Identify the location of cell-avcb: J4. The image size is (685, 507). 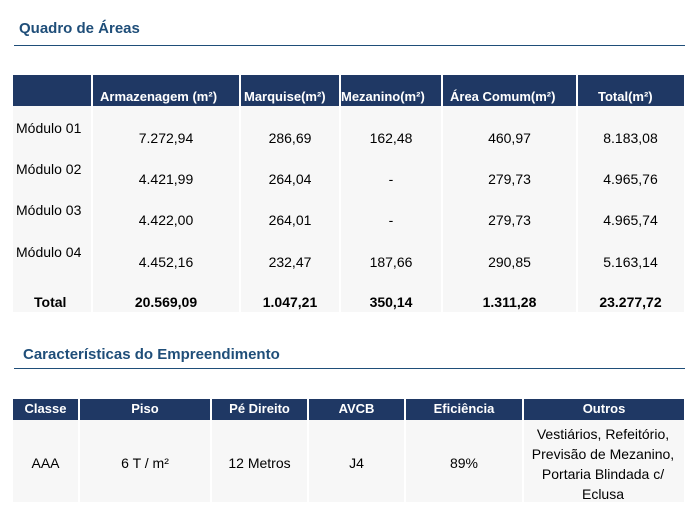
(356, 463).